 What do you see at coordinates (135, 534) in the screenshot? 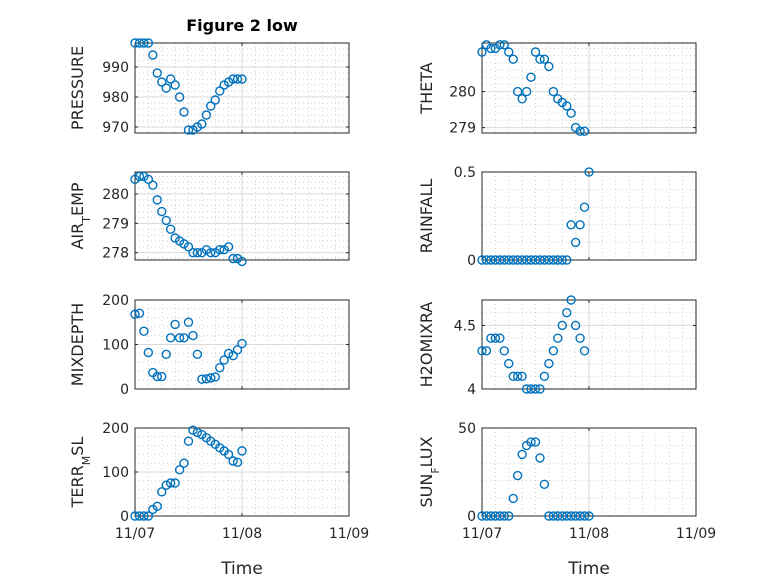
I see `x-tick-label: 11/07` at bounding box center [135, 534].